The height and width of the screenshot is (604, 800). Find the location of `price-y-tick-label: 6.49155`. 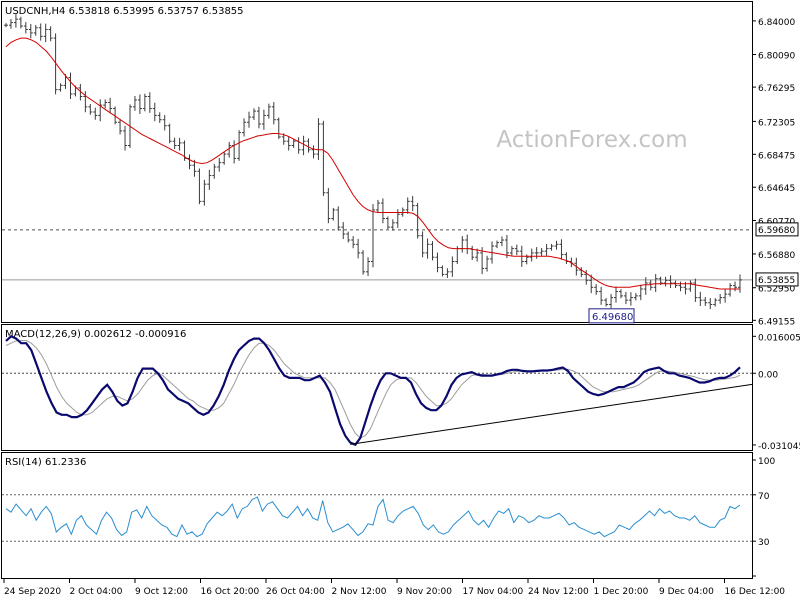

price-y-tick-label: 6.49155 is located at coordinates (776, 322).